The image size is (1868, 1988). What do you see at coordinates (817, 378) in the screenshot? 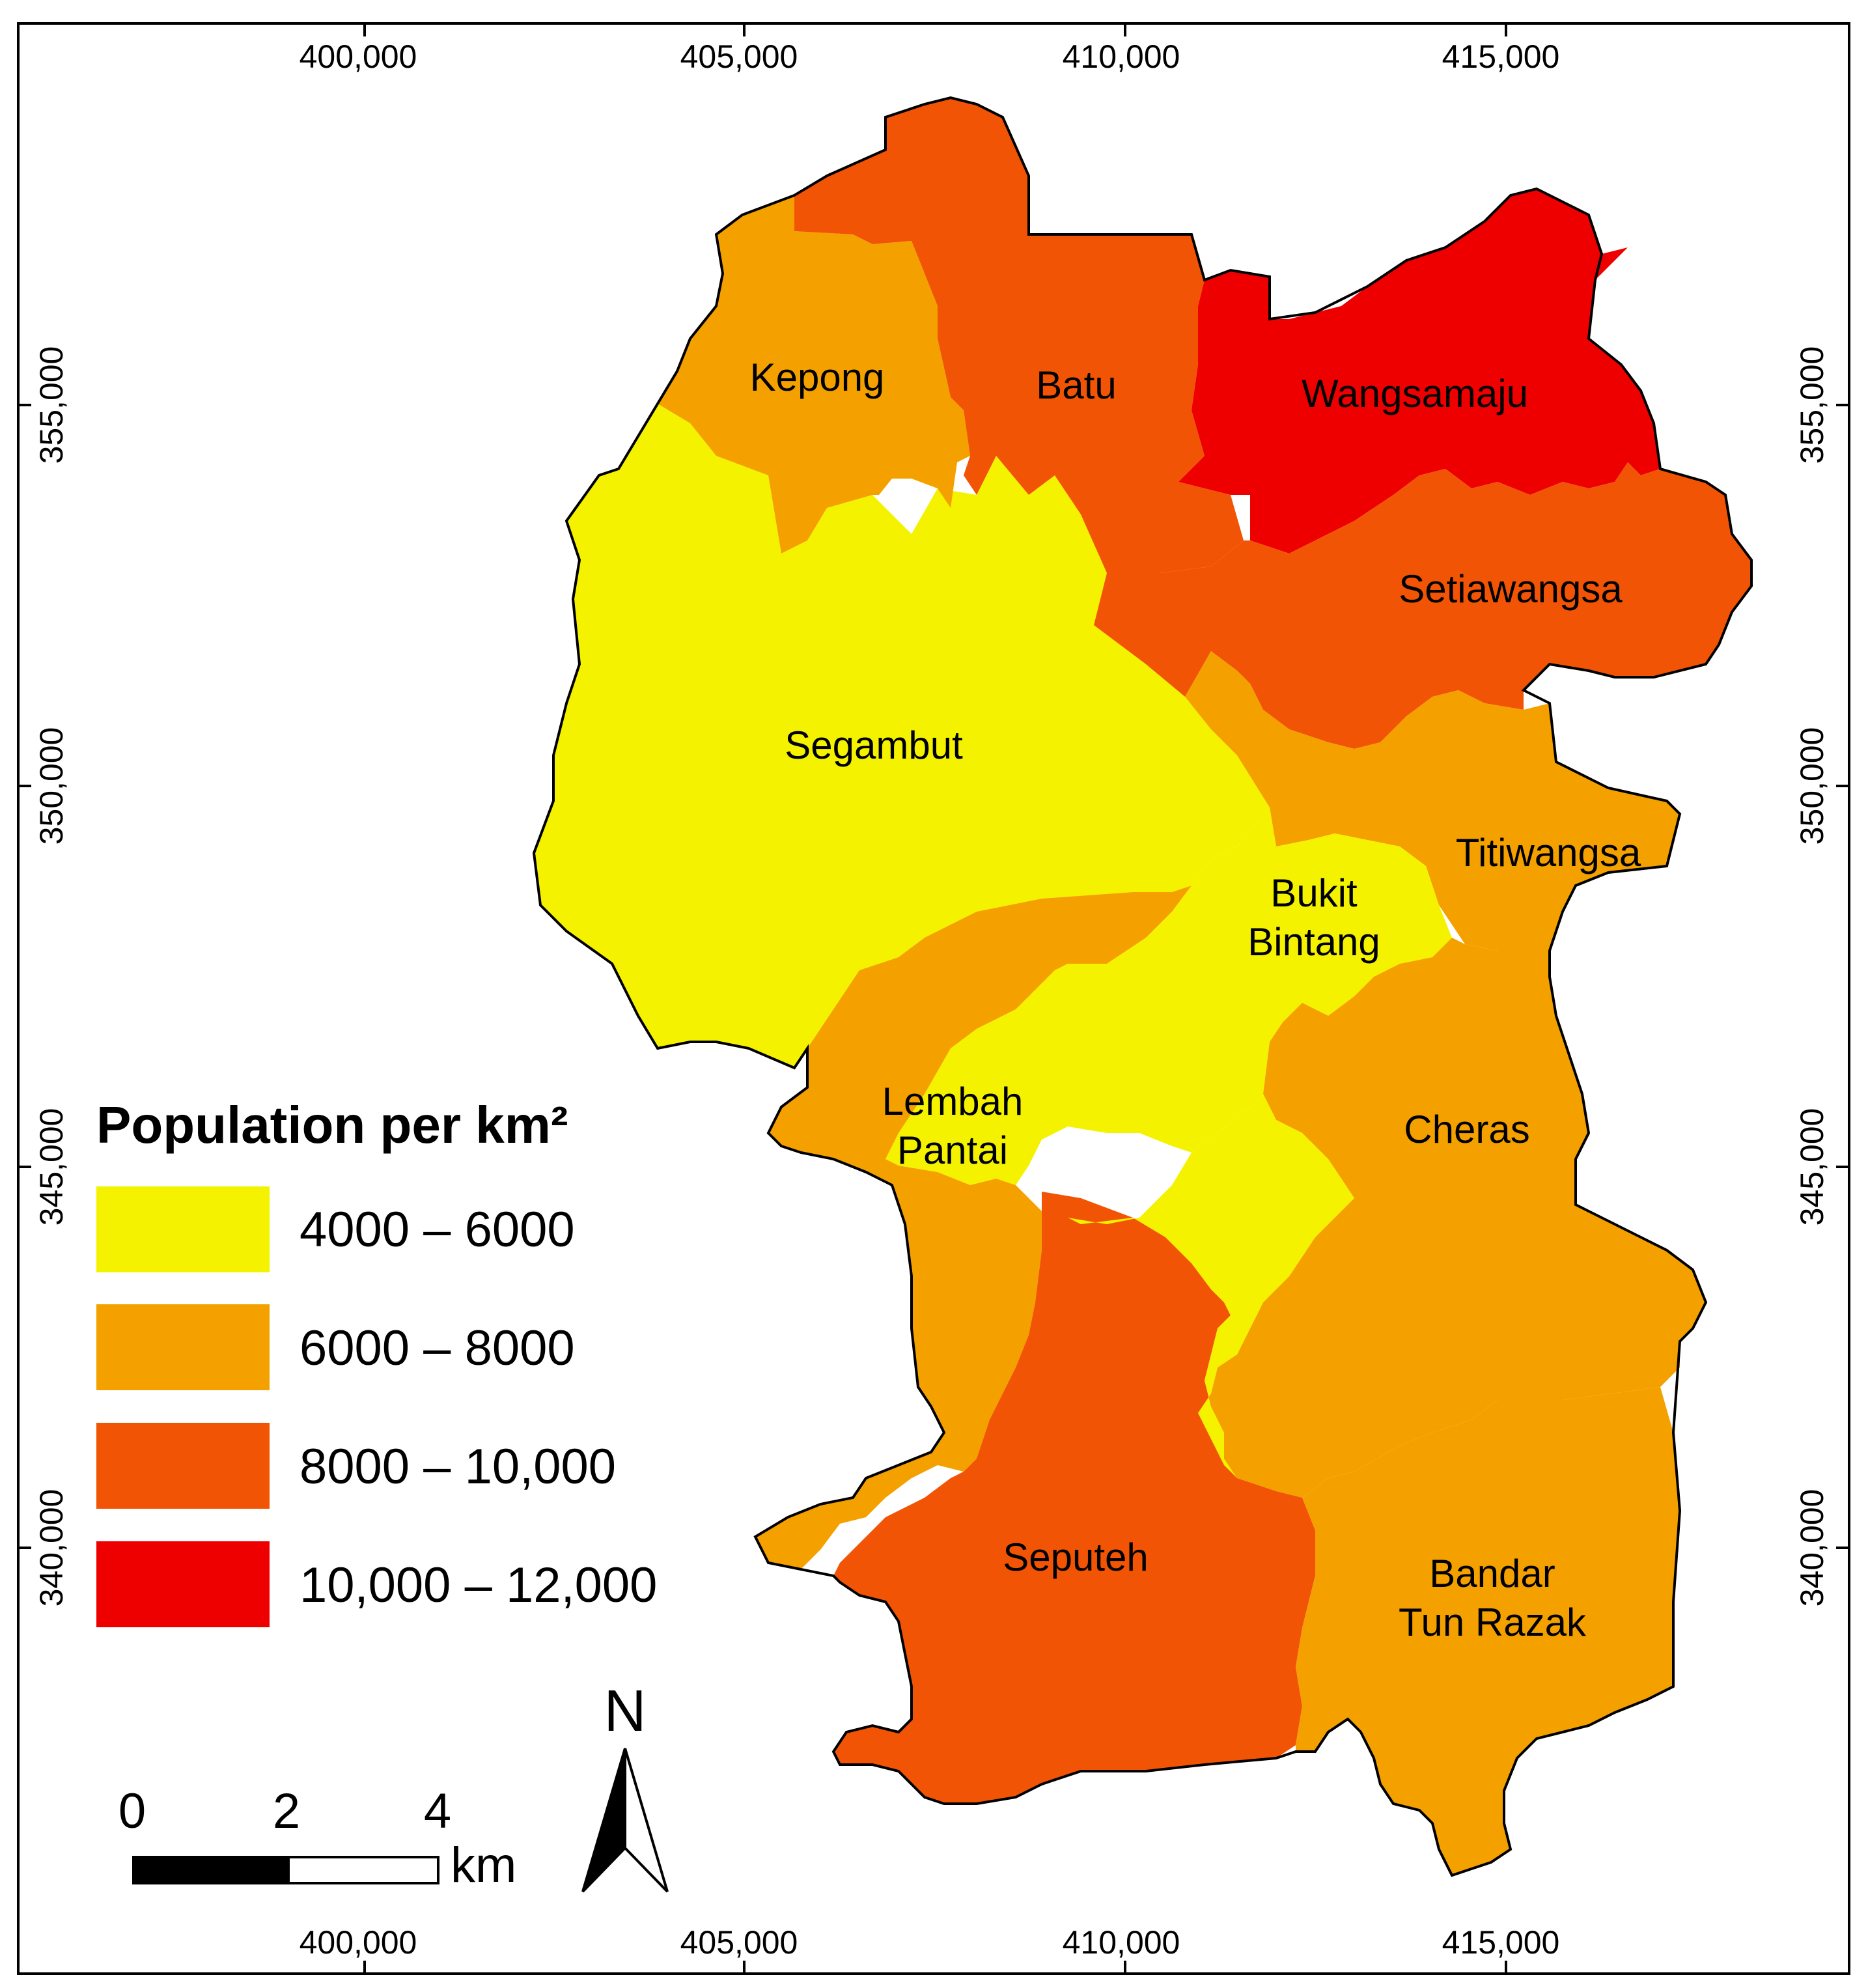
I see `district-label-kepong: Kepong` at bounding box center [817, 378].